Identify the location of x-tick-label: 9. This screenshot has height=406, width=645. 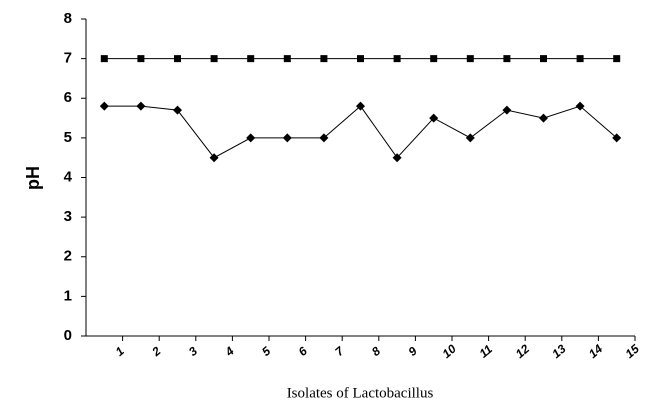
(413, 351).